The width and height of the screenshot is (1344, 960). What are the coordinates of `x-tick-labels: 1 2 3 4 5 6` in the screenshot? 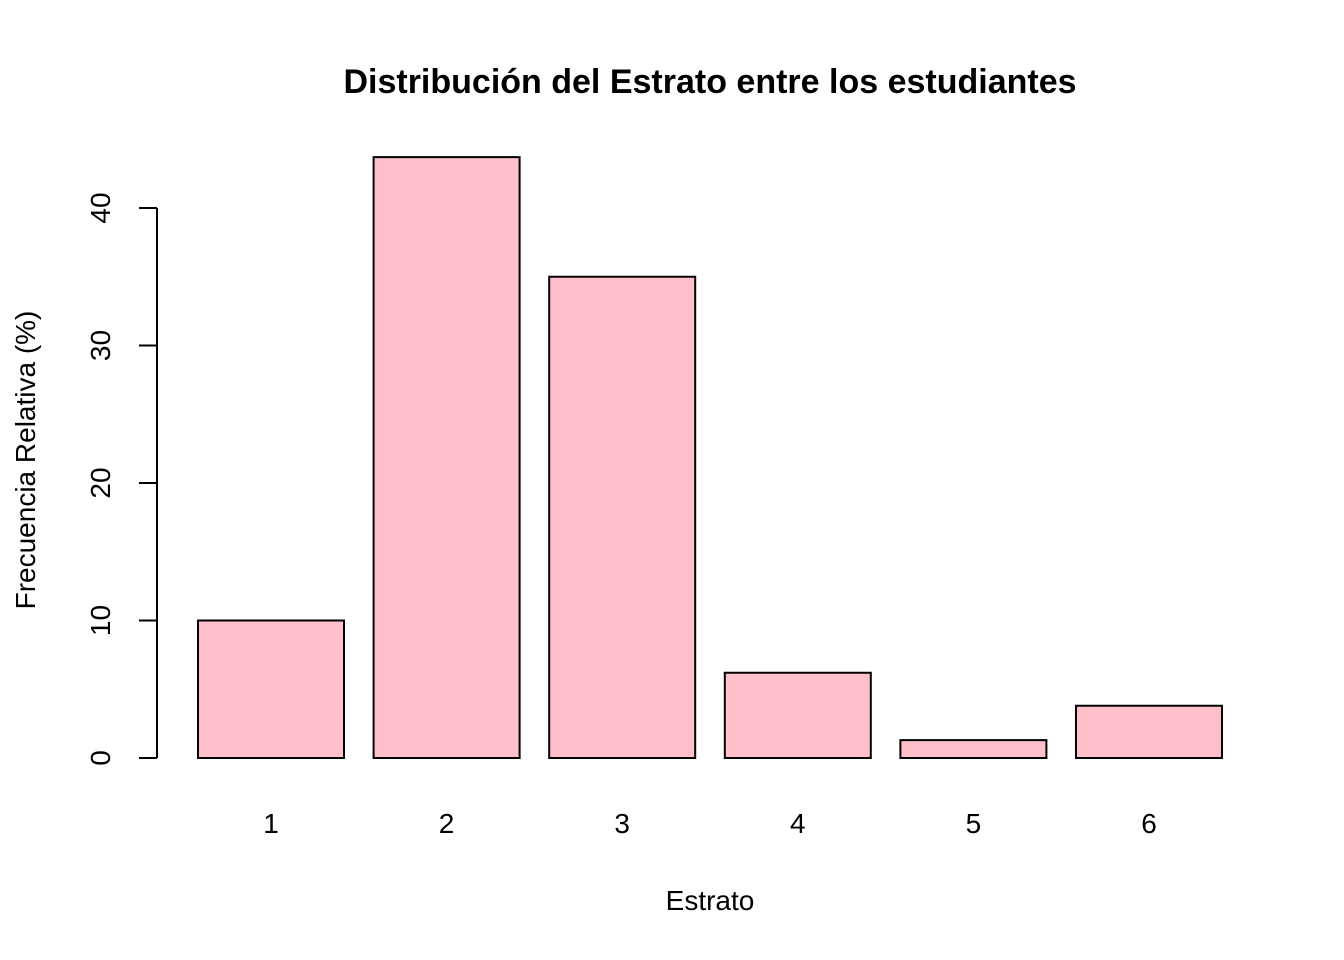 It's located at (710, 823).